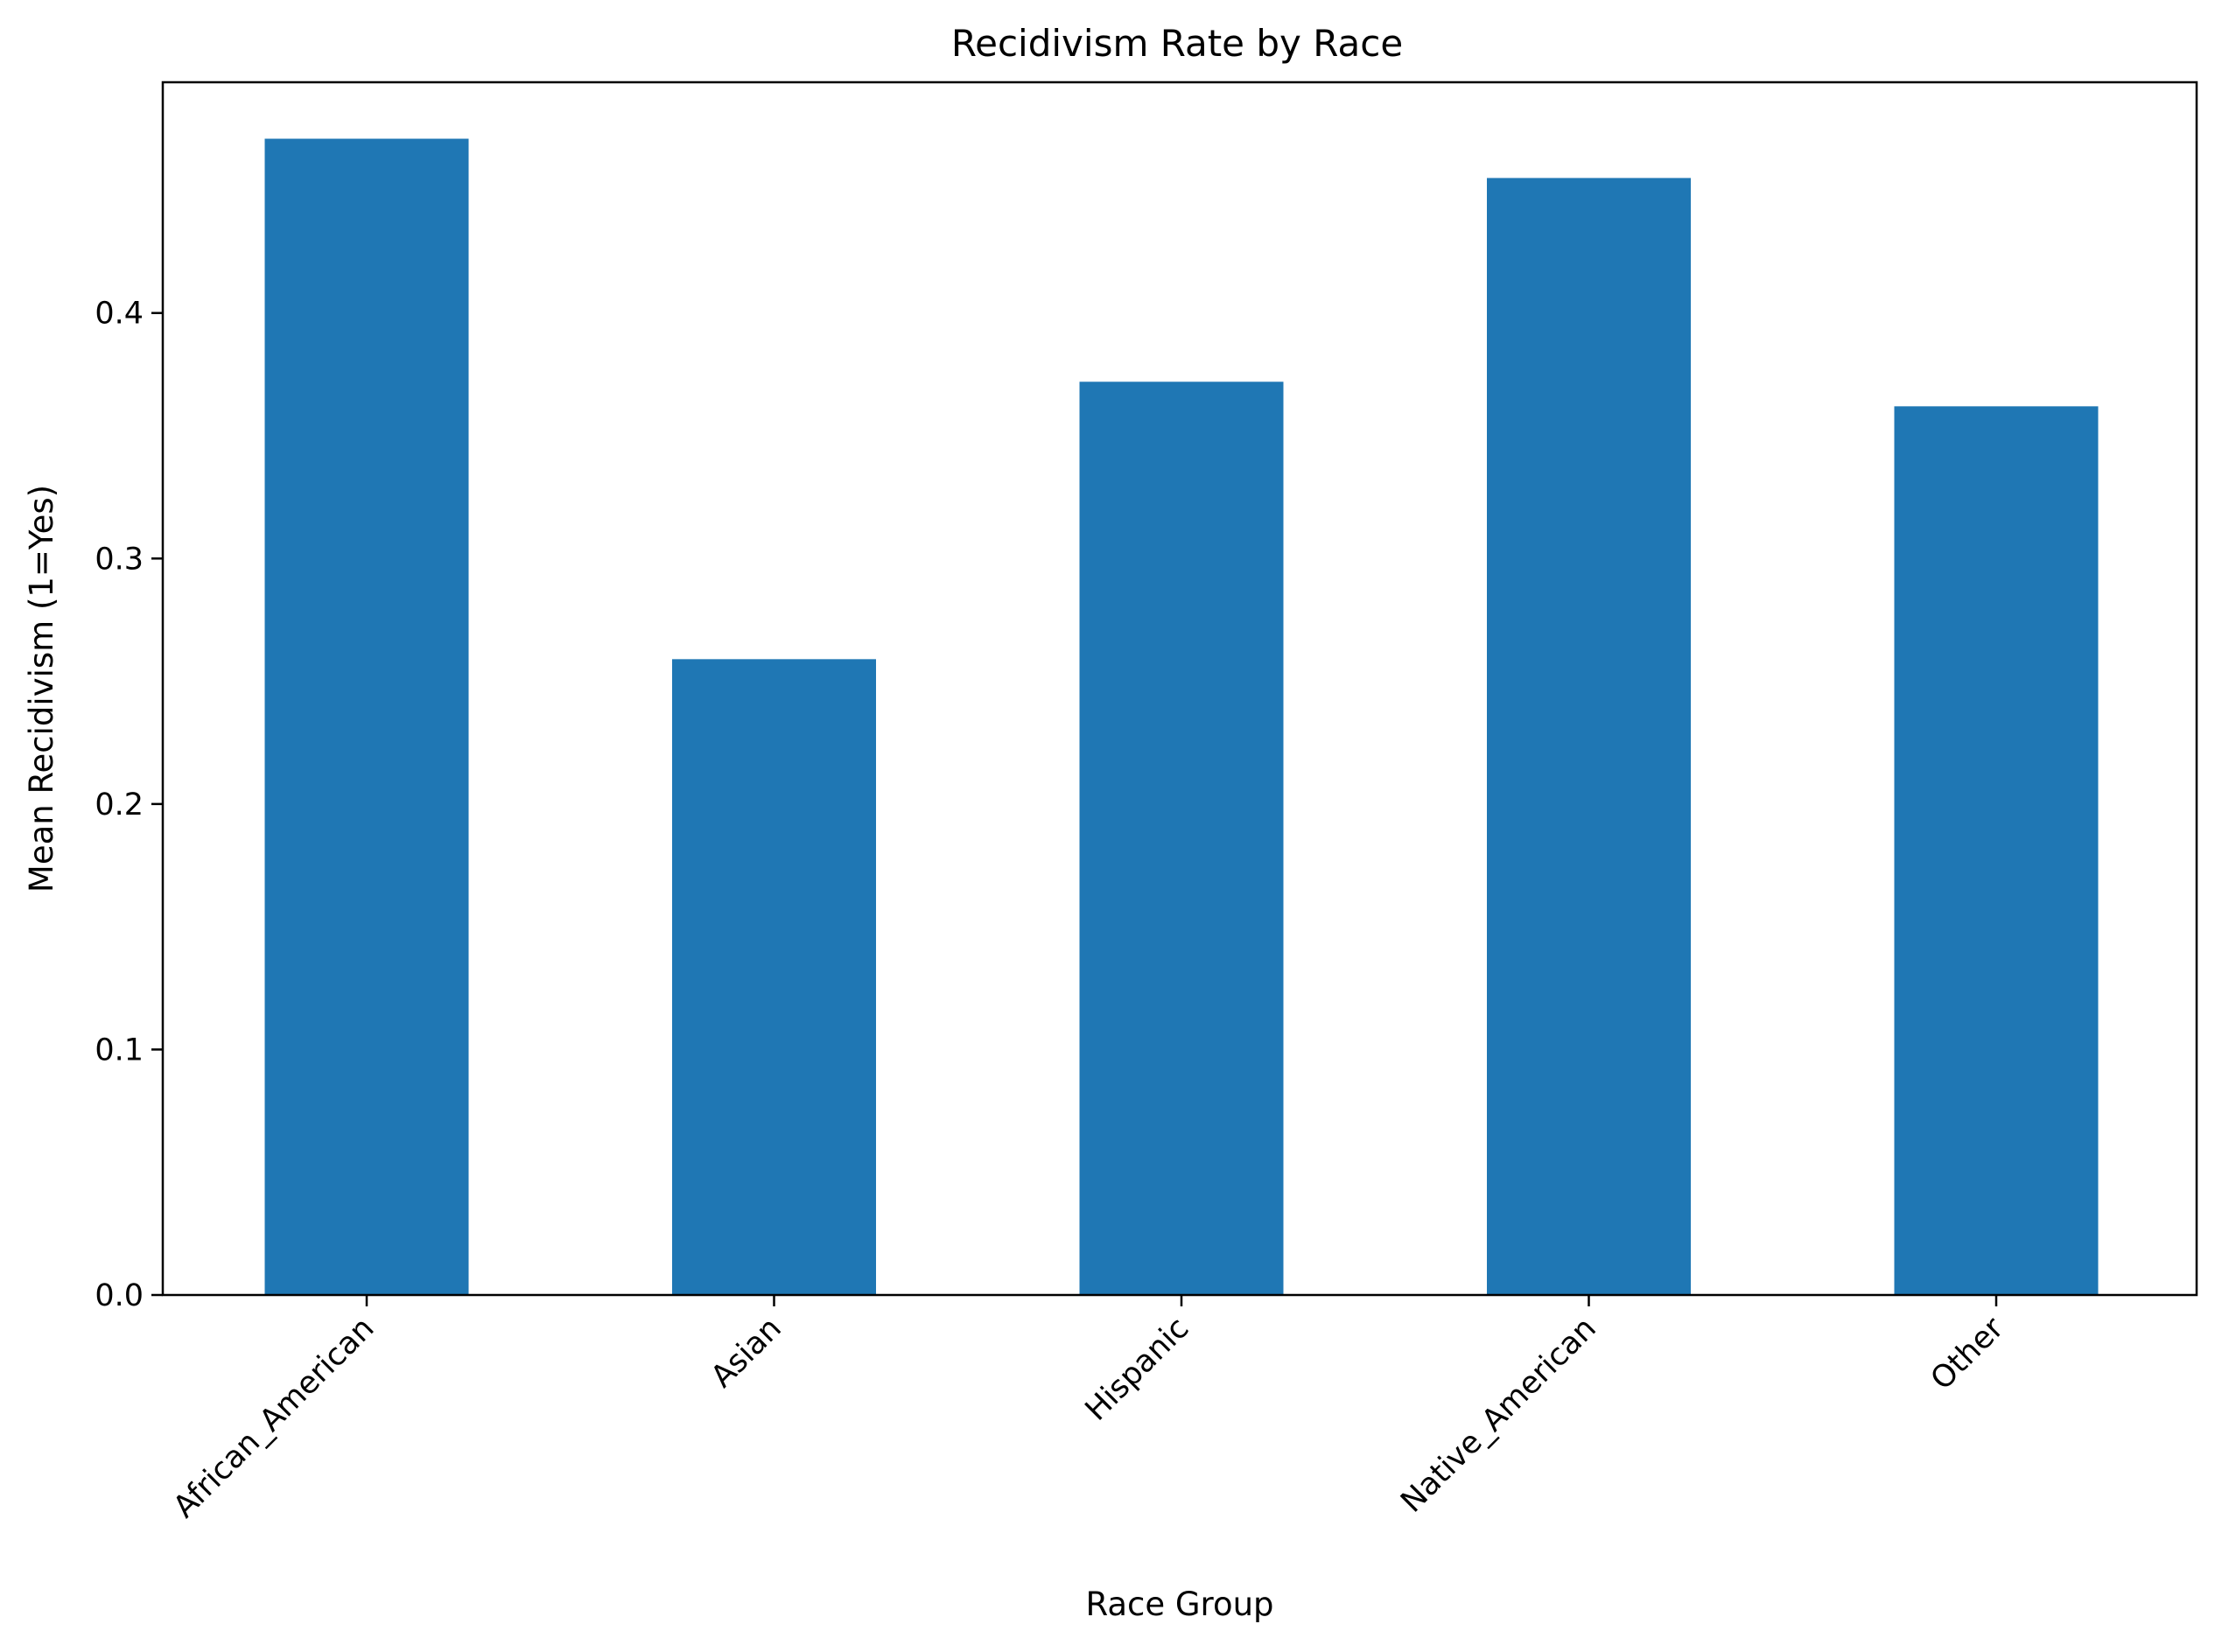 The width and height of the screenshot is (2222, 1652). What do you see at coordinates (1498, 1415) in the screenshot?
I see `x-tick-label: Native_American` at bounding box center [1498, 1415].